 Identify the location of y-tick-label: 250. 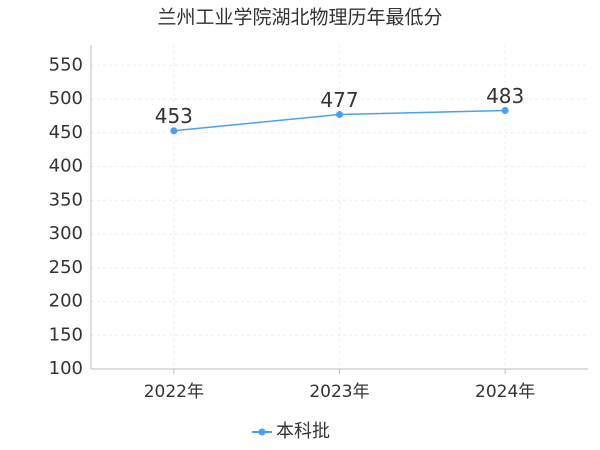
(66, 267).